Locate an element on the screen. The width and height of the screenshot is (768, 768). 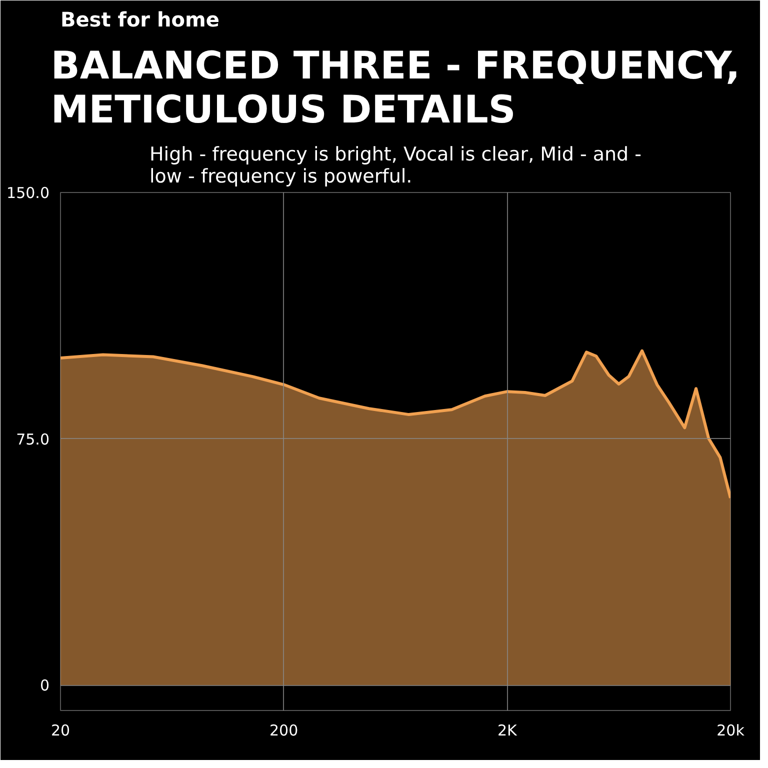
y-tick-label: 150.0 is located at coordinates (28, 193).